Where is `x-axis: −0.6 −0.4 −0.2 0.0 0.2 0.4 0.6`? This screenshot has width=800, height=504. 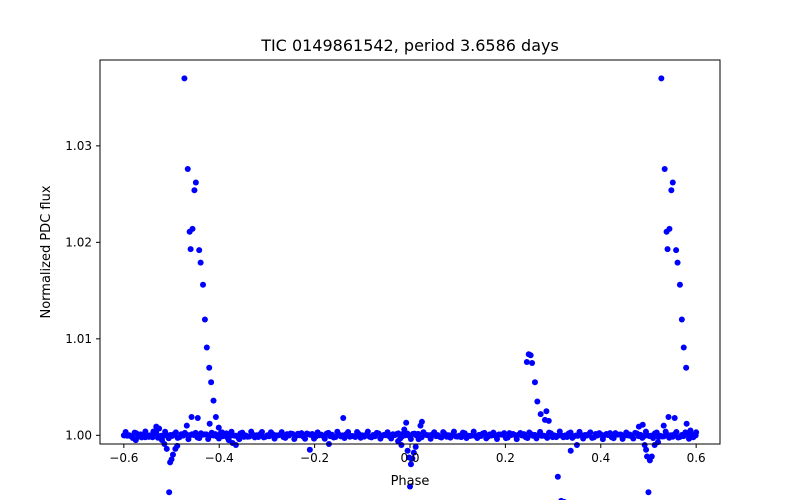 x-axis: −0.6 −0.4 −0.2 0.0 0.2 0.4 0.6 is located at coordinates (407, 454).